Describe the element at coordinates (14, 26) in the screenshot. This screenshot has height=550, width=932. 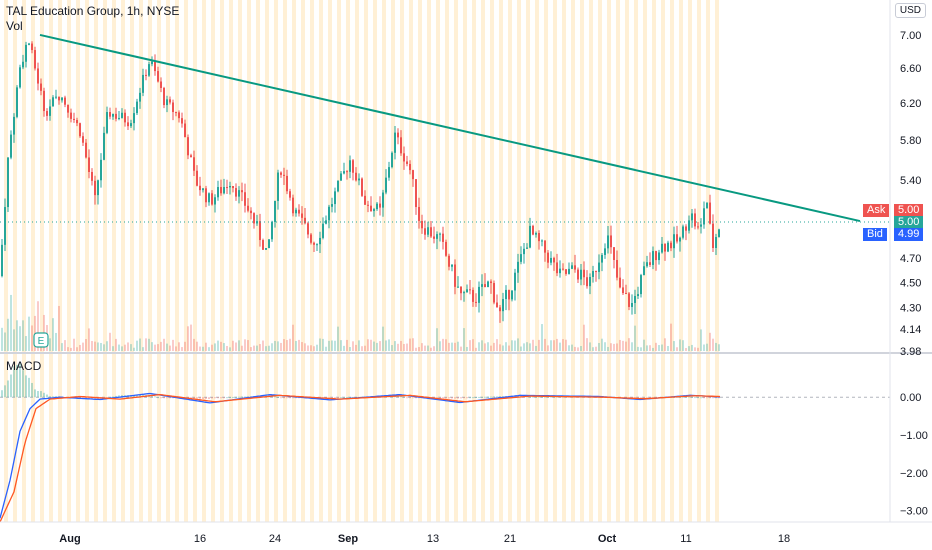
I see `volume-label: Vol` at that location.